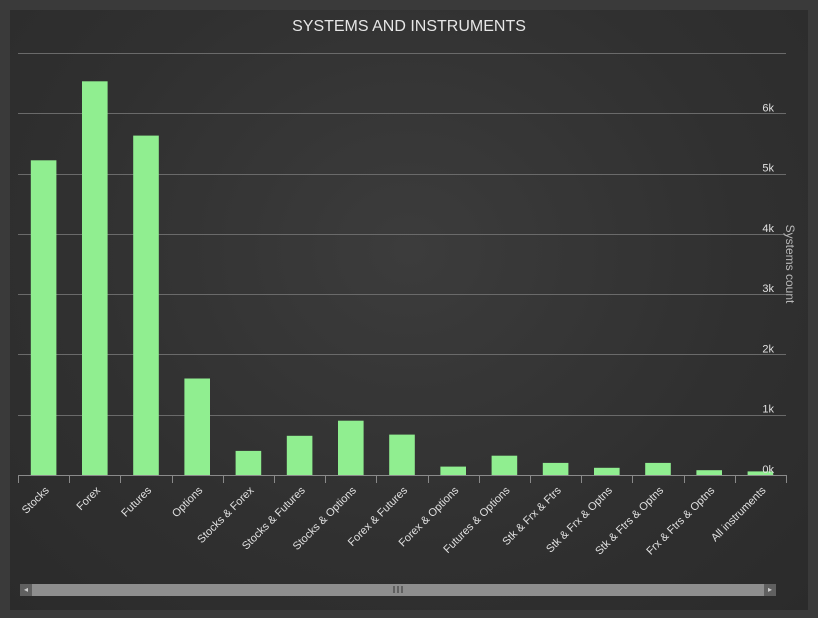 This screenshot has width=818, height=618. I want to click on y-tick-label: 5k, so click(768, 169).